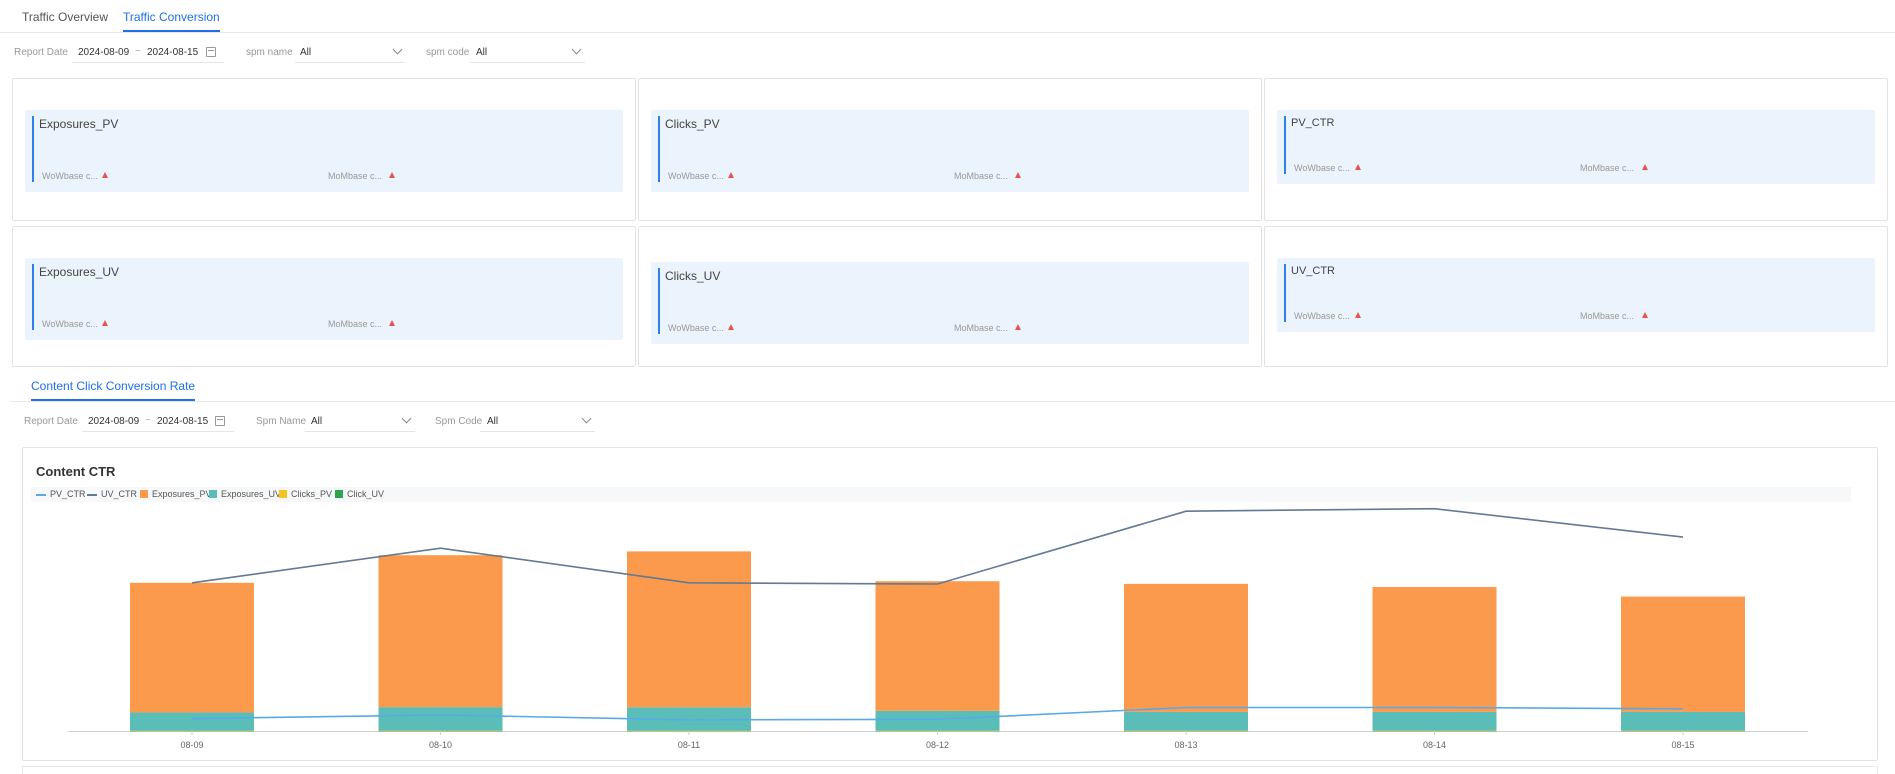 Image resolution: width=1895 pixels, height=774 pixels. Describe the element at coordinates (952, 387) in the screenshot. I see `section-tabs: Content Click Conversion Rate` at that location.